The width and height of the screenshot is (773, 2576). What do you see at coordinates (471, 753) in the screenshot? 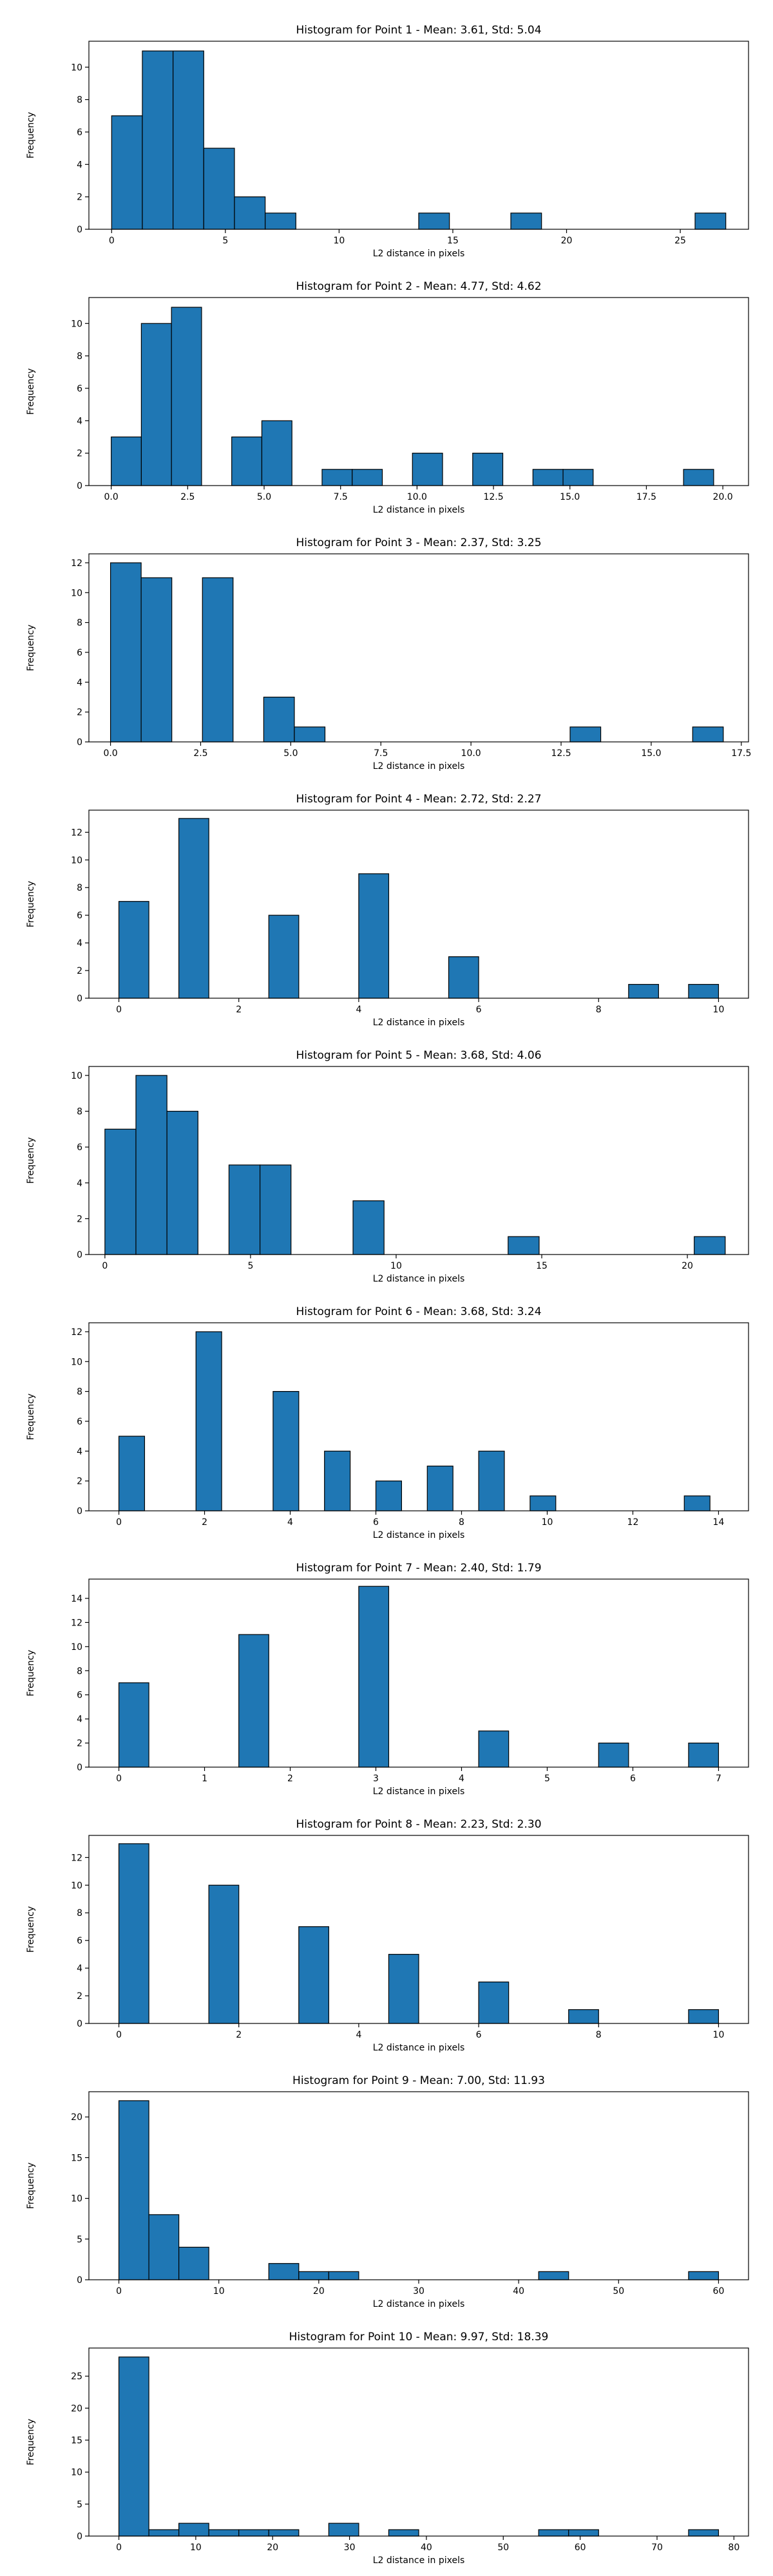
I see `x-tick-label: 10.0` at bounding box center [471, 753].